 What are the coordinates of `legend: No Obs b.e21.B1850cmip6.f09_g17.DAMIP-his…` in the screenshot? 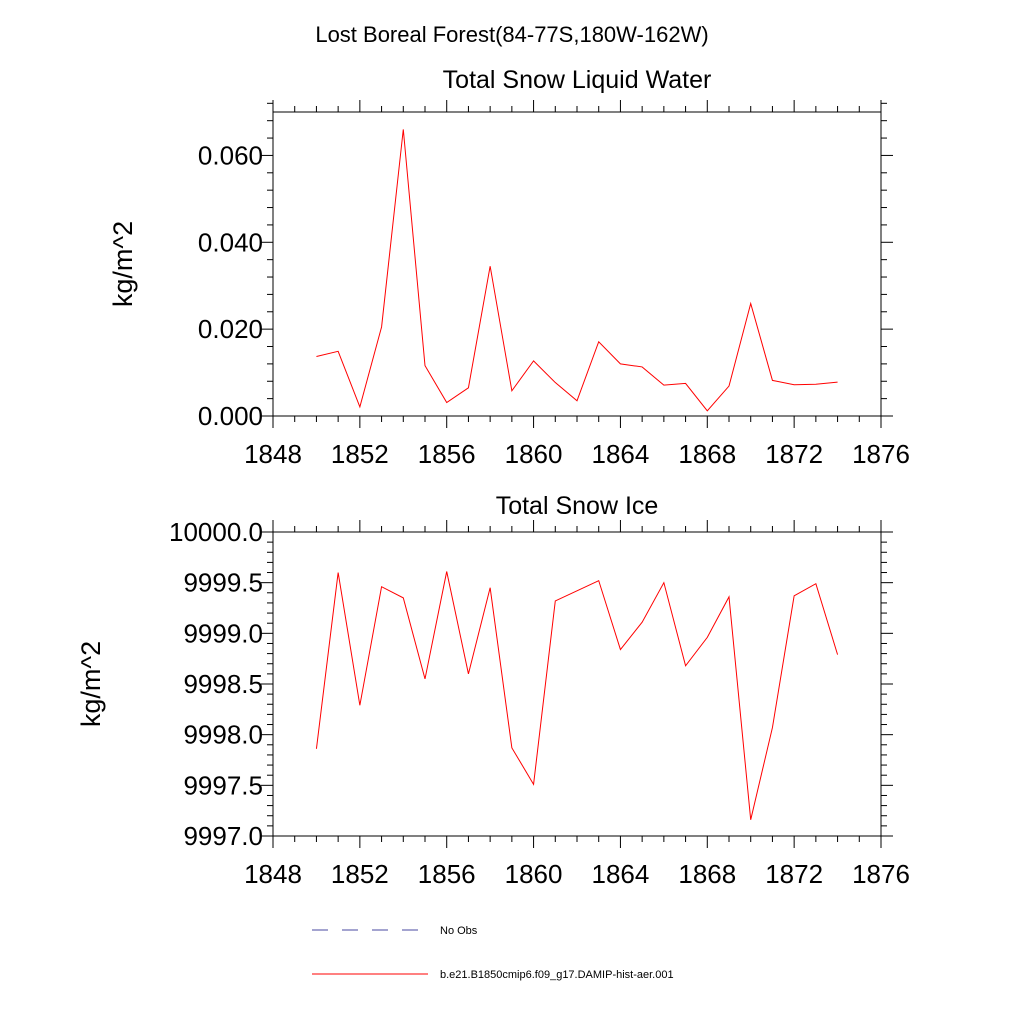 It's located at (493, 953).